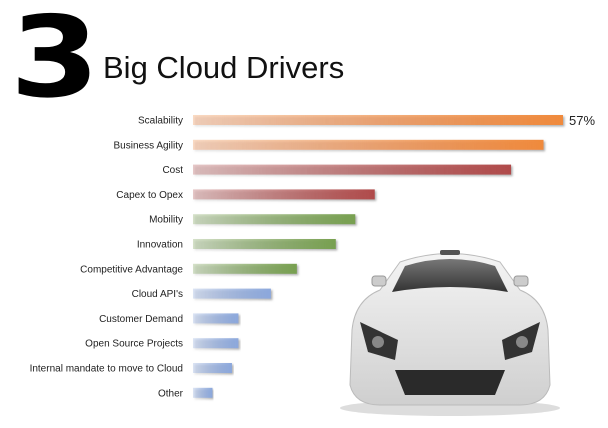  Describe the element at coordinates (149, 195) in the screenshot. I see `category-label: Capex to Opex` at that location.